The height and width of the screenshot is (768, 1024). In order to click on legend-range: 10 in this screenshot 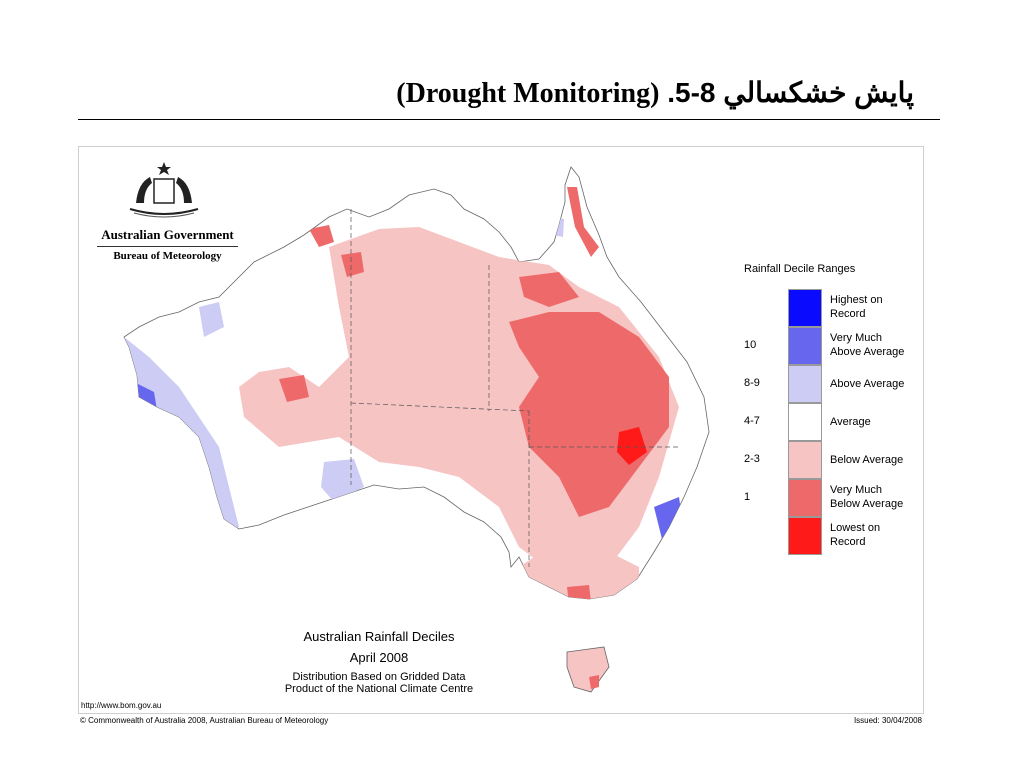, I will do `click(750, 345)`.